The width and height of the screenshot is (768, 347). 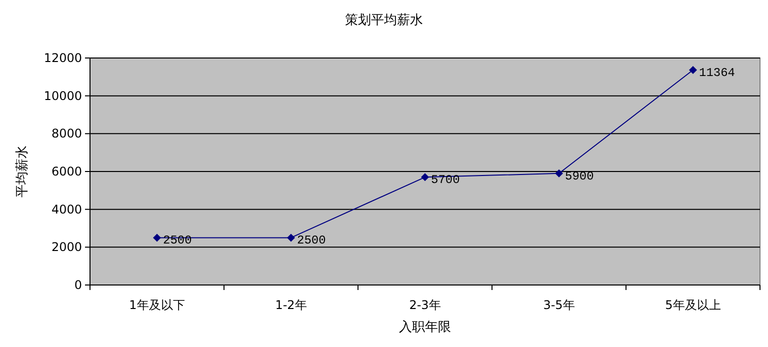 What do you see at coordinates (559, 305) in the screenshot?
I see `x-tick-label: 3-5年` at bounding box center [559, 305].